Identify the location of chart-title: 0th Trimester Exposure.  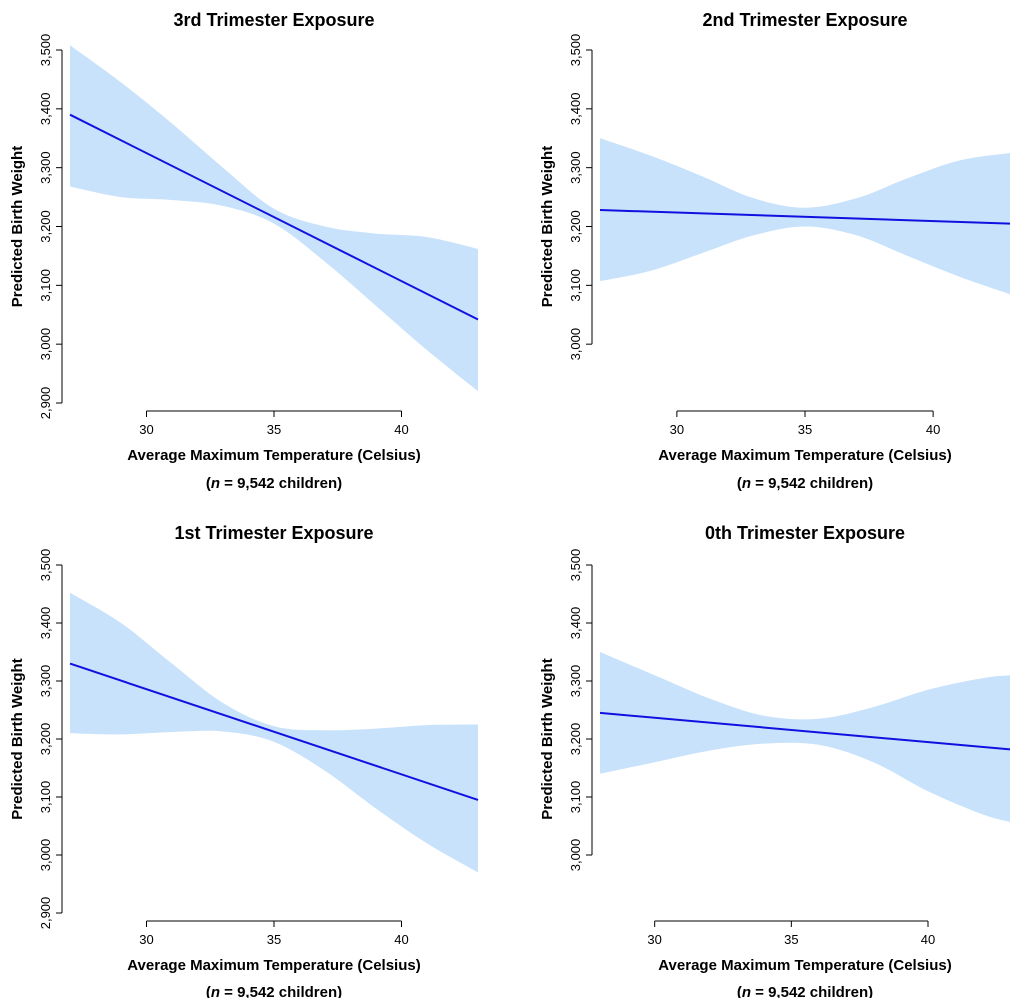
(805, 533).